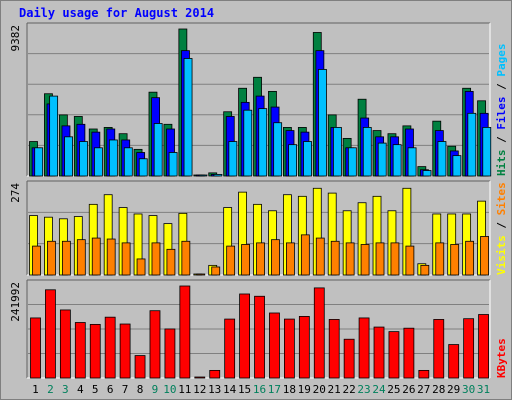 This screenshot has width=512, height=400. Describe the element at coordinates (259, 389) in the screenshot. I see `x-tick-day-16: 16` at that location.